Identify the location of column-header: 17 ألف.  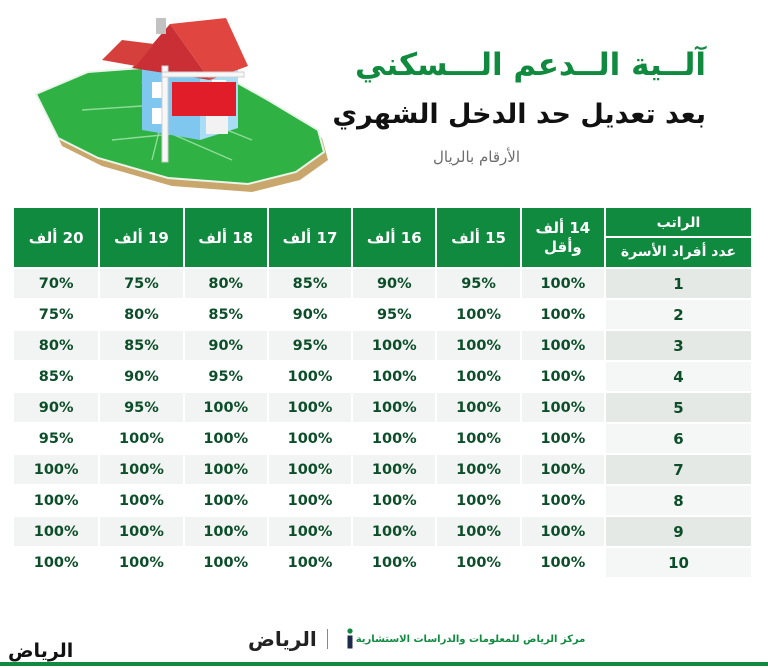
(309, 237).